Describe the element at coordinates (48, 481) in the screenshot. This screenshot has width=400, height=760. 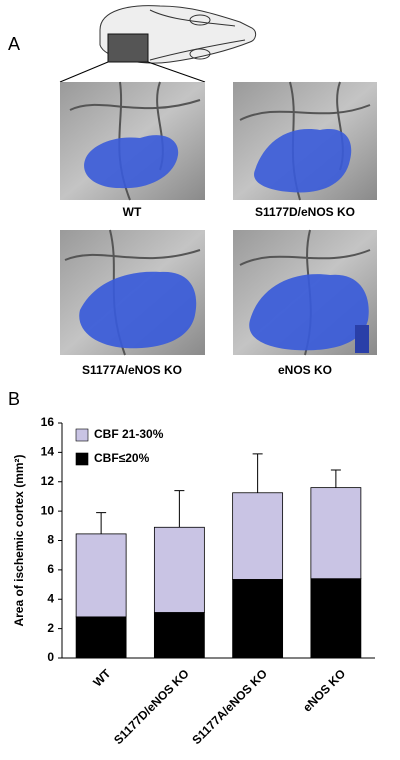
I see `y-tick-label: 12` at that location.